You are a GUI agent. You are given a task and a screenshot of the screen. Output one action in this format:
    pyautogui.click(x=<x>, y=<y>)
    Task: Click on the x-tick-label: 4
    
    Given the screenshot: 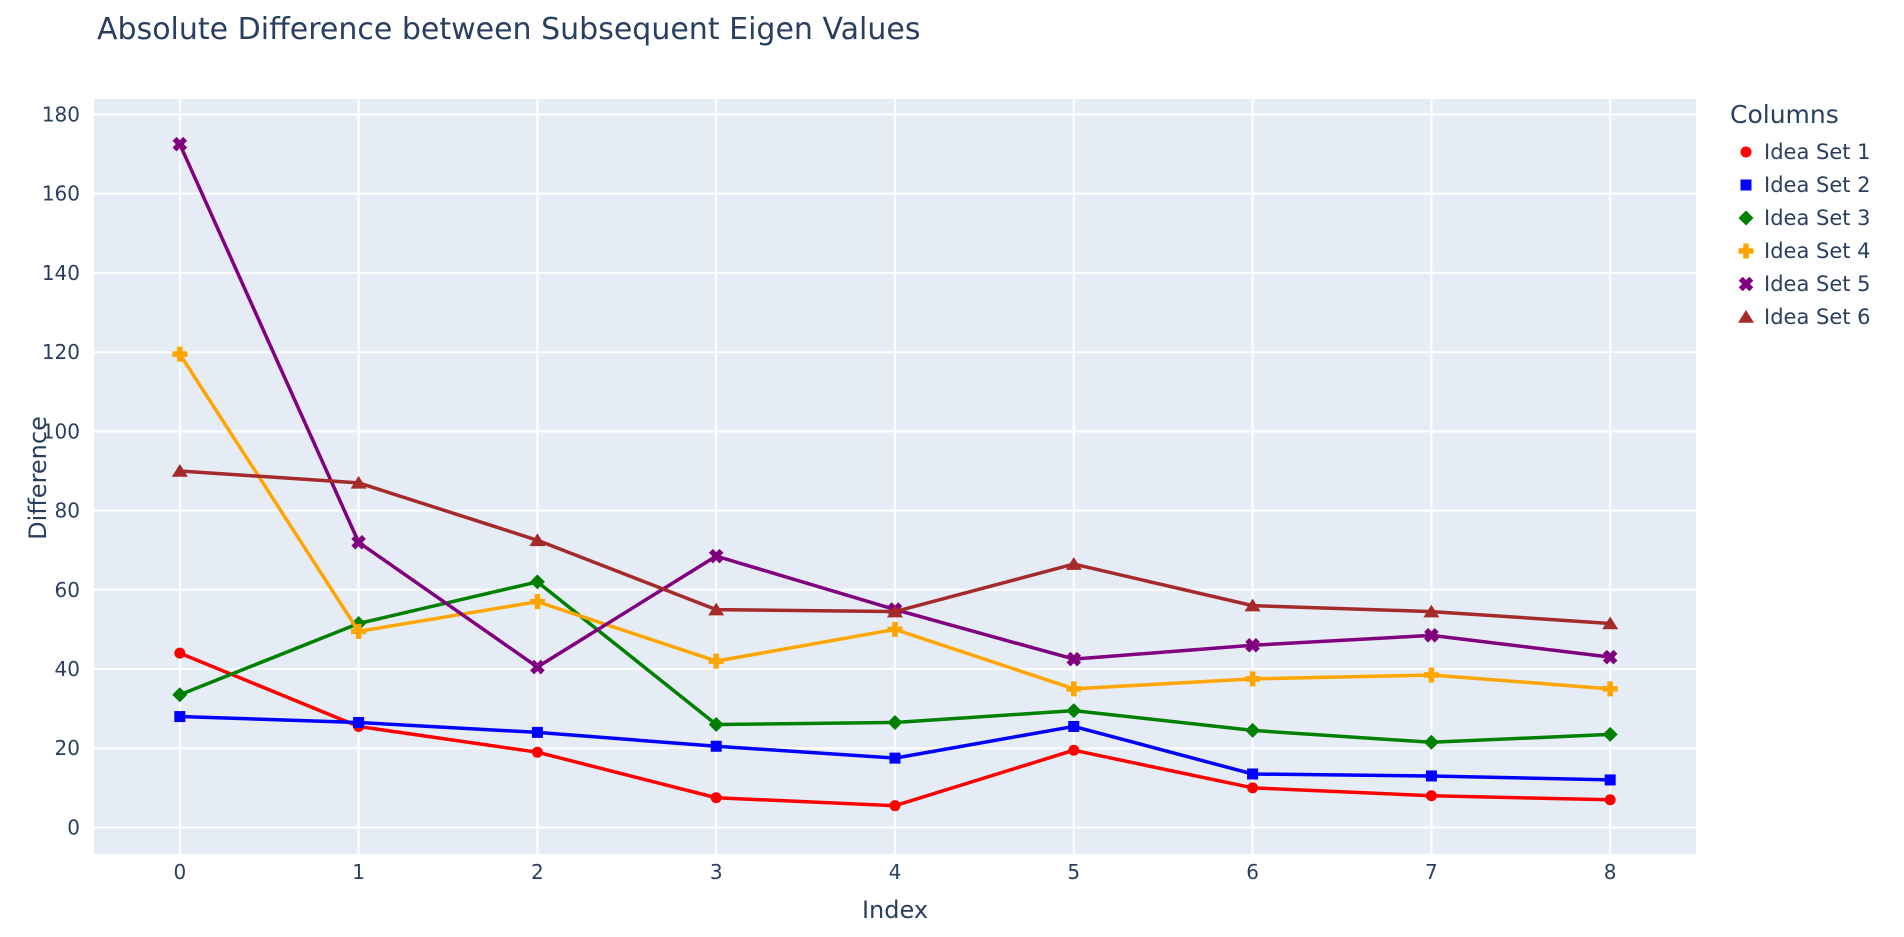 What is the action you would take?
    pyautogui.click(x=895, y=872)
    